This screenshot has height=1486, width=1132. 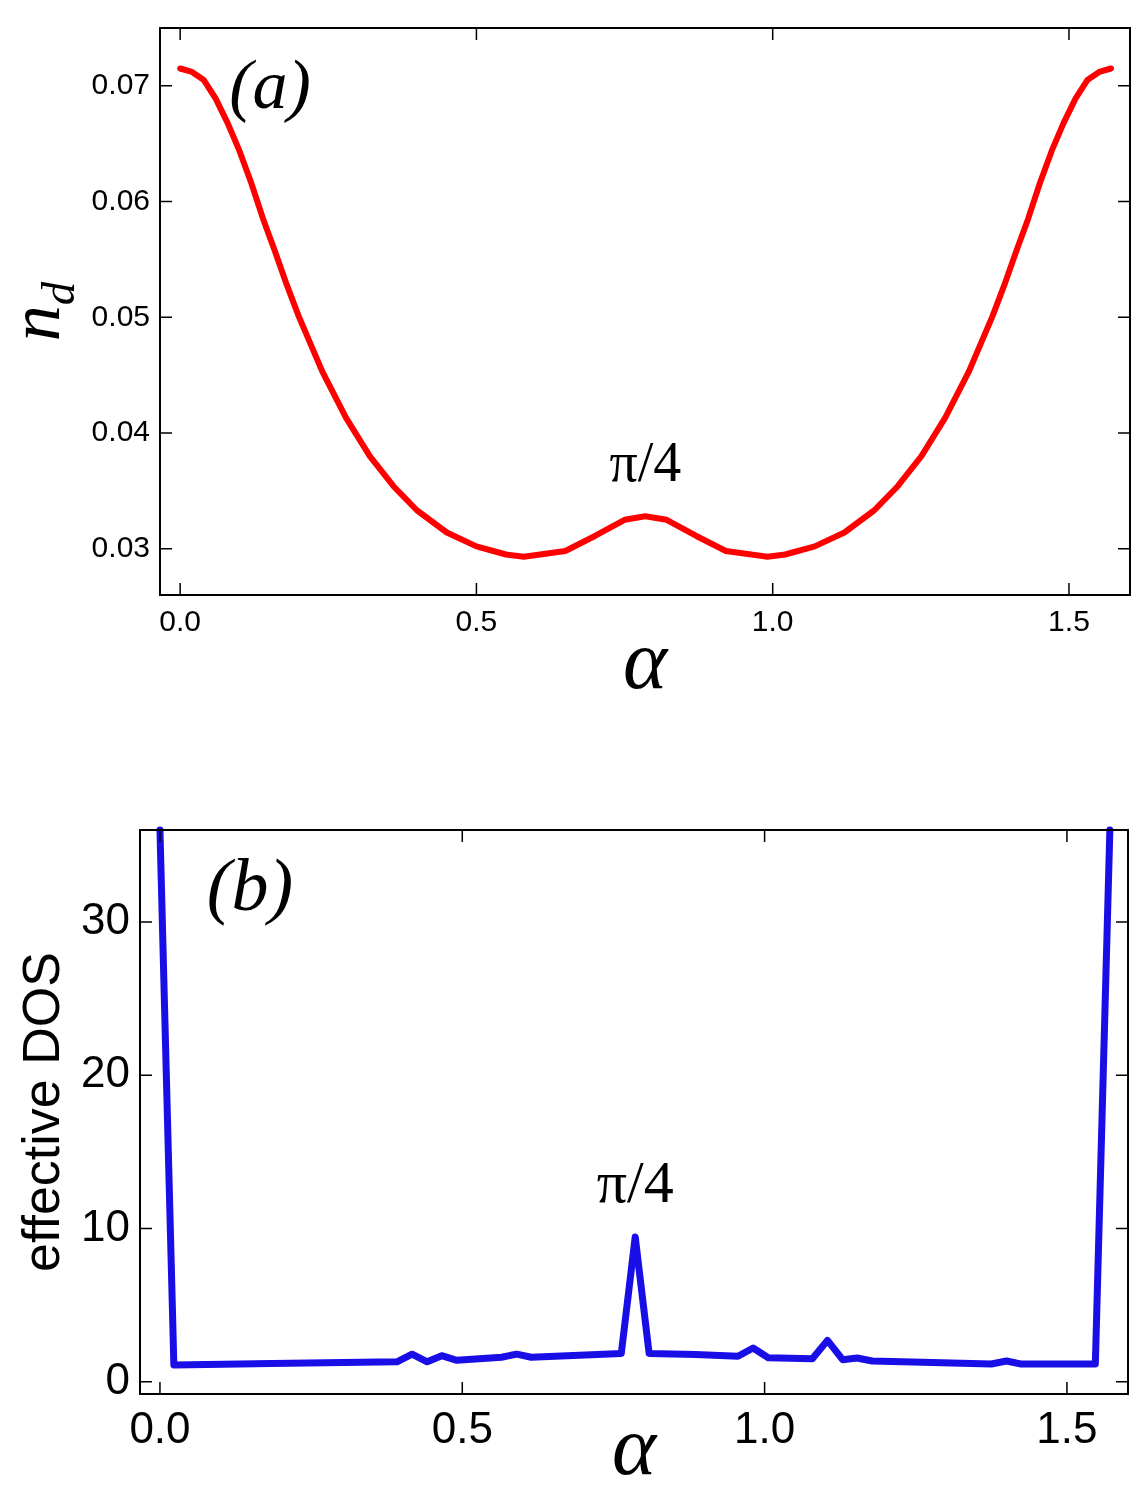 What do you see at coordinates (105, 1072) in the screenshot?
I see `y-tick-label: 20` at bounding box center [105, 1072].